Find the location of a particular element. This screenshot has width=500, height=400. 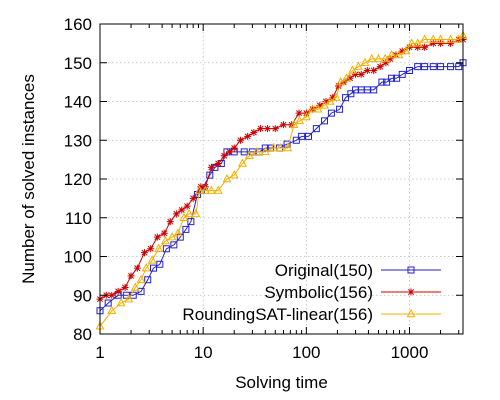

y-tick-label: 110 is located at coordinates (78, 218).